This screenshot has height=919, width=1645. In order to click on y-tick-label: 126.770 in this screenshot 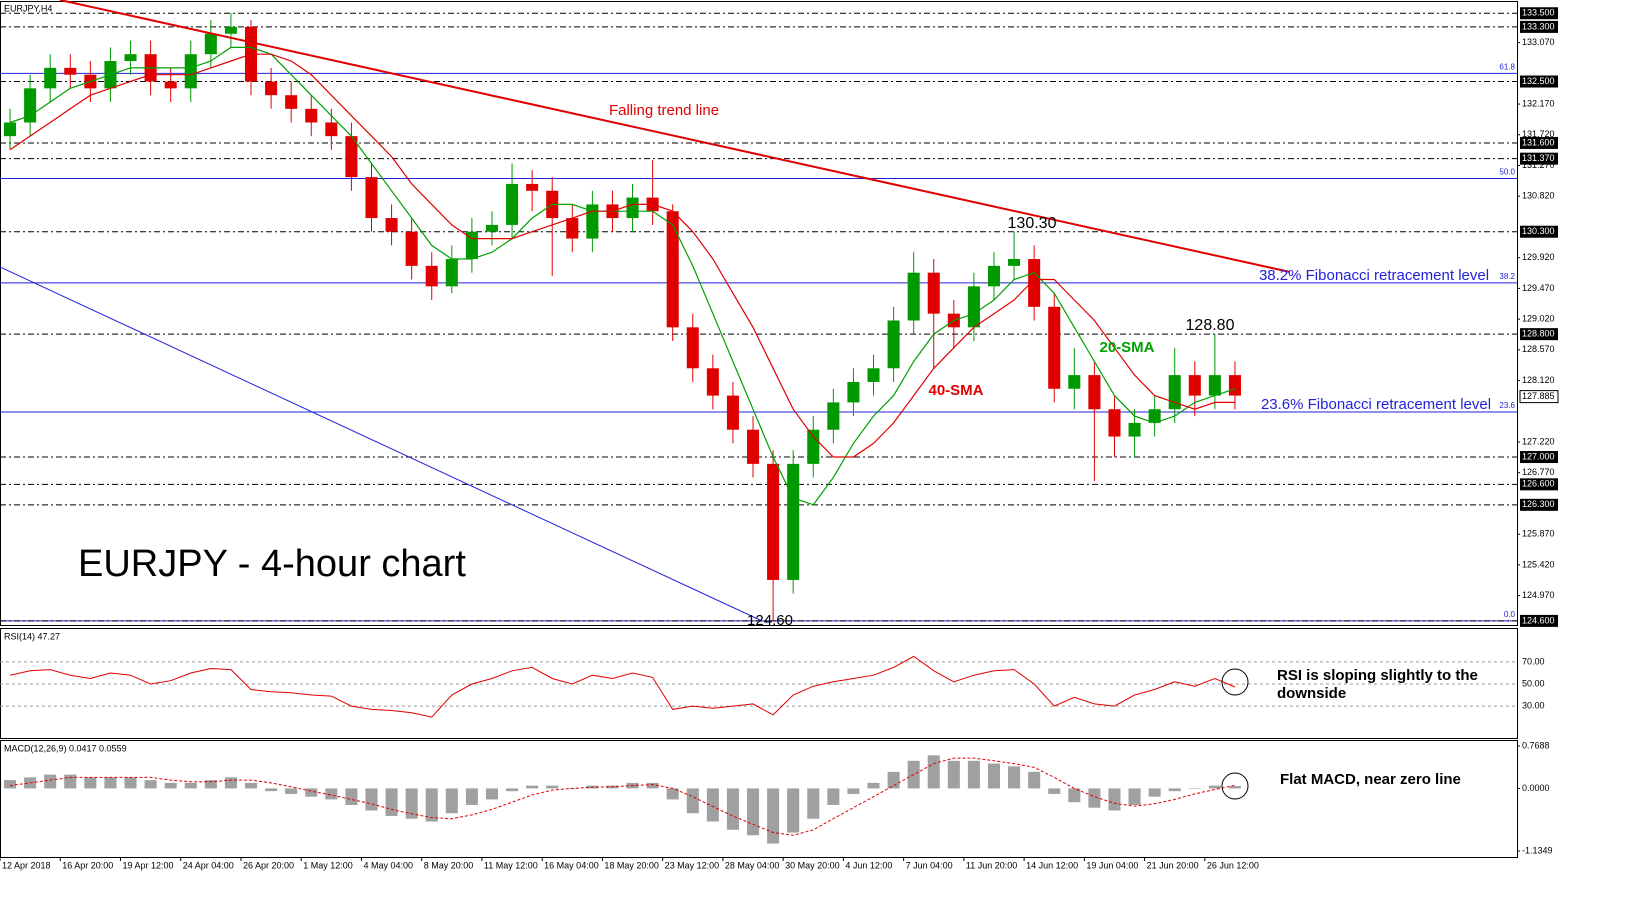, I will do `click(1538, 472)`.